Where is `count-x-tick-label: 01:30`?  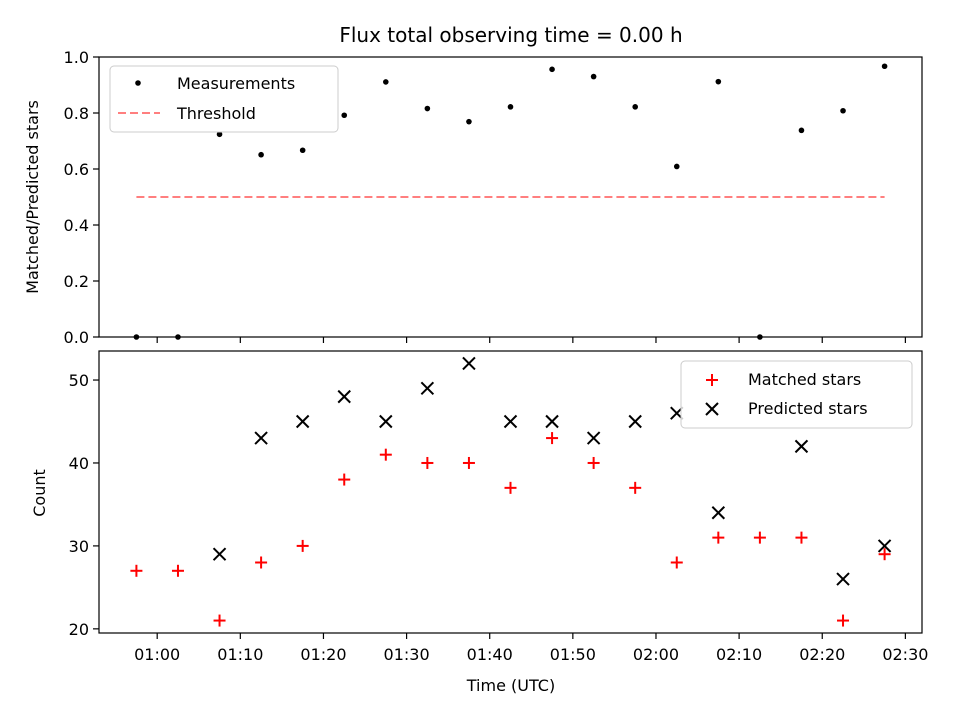 count-x-tick-label: 01:30 is located at coordinates (407, 654).